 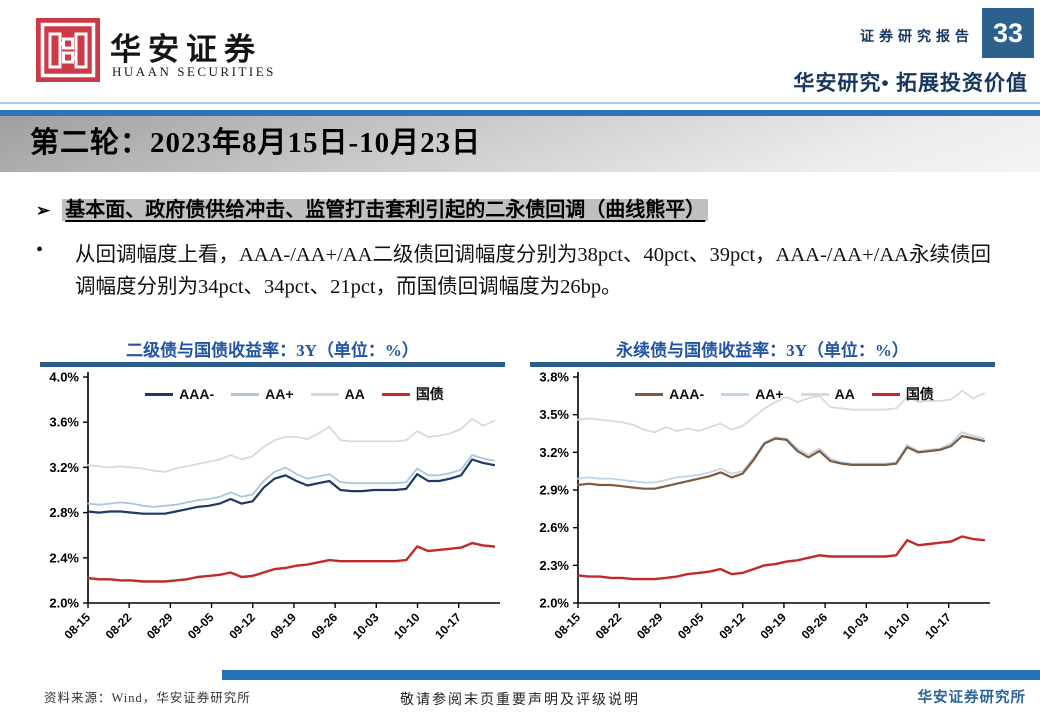 I want to click on header-divider, so click(x=520, y=103).